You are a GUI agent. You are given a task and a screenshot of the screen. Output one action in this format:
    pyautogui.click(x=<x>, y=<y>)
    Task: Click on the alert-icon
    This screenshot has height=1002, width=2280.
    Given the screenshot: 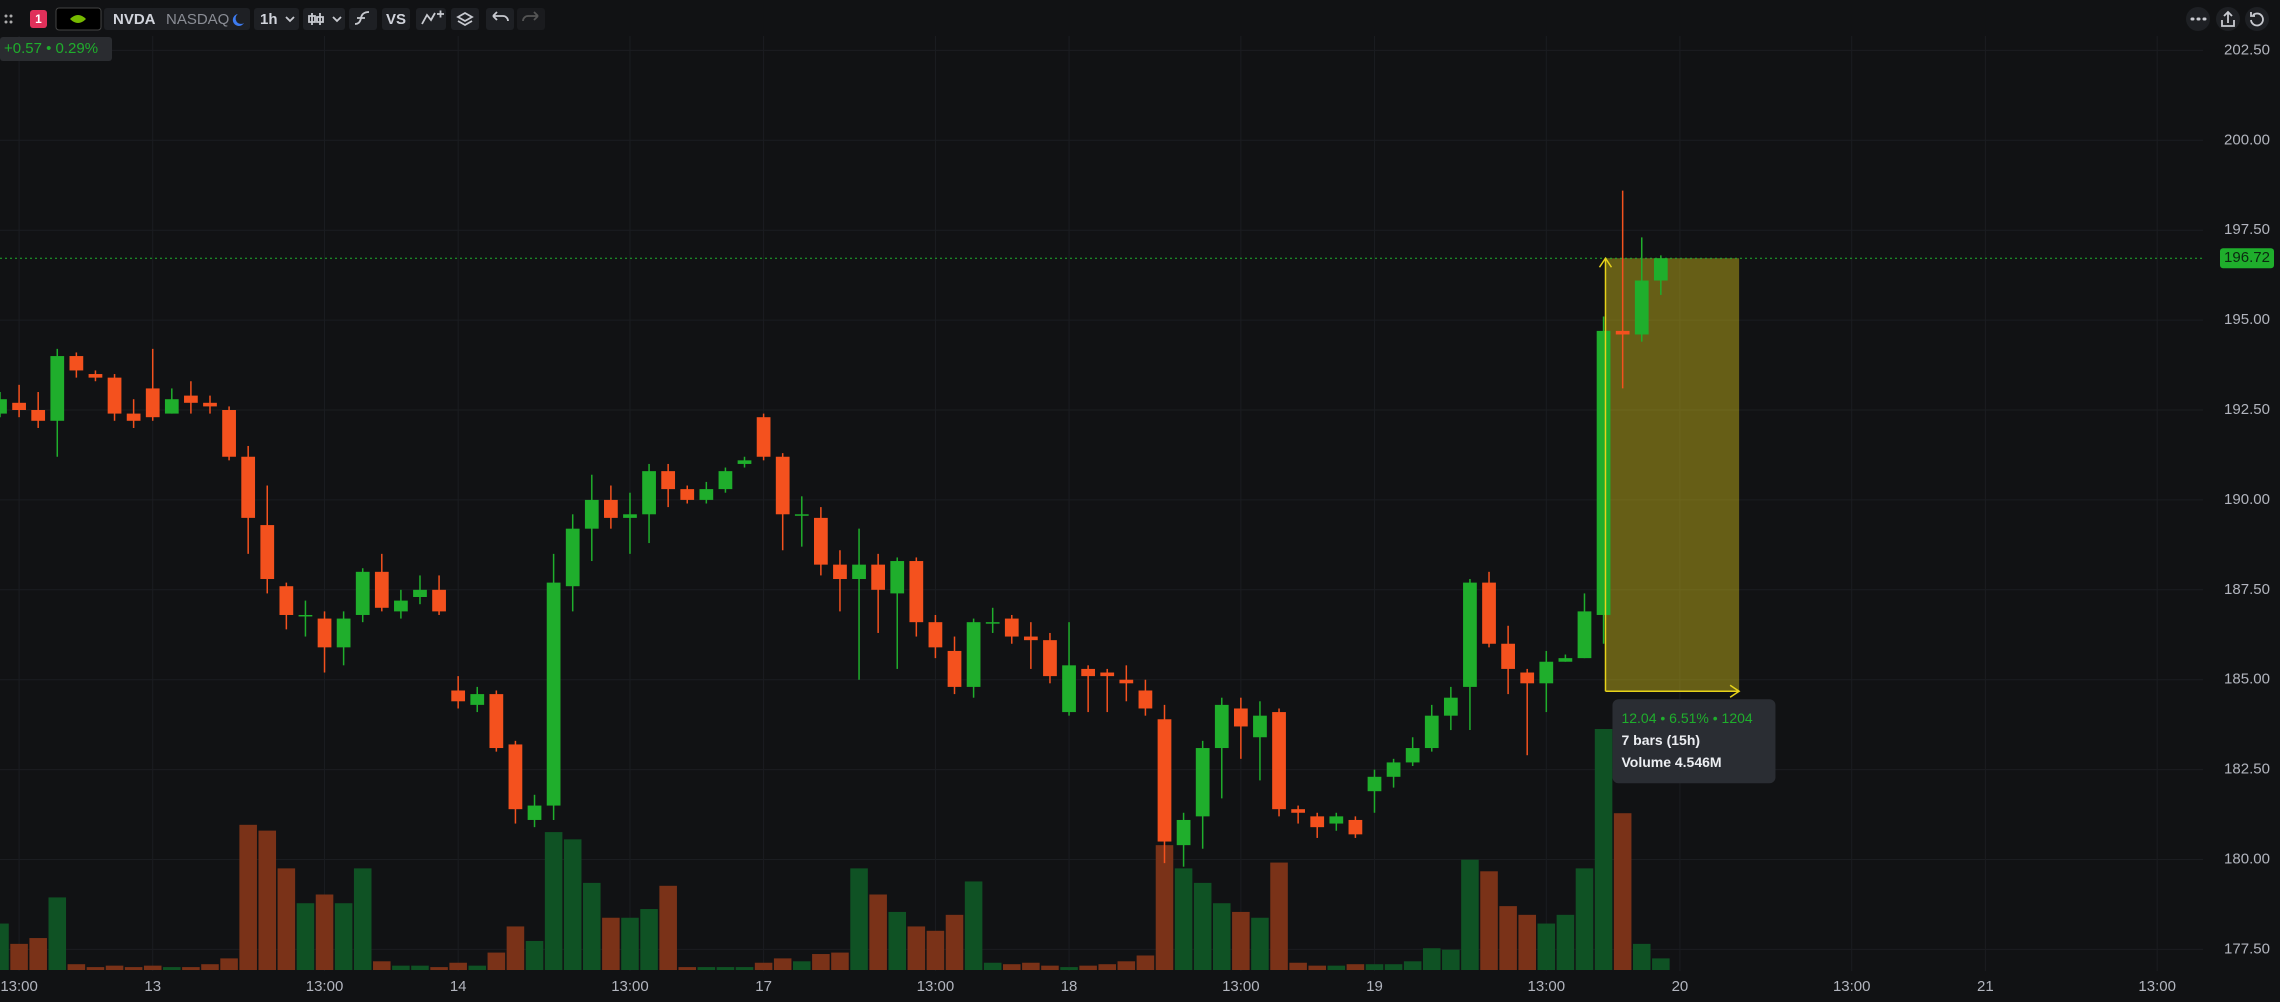 What is the action you would take?
    pyautogui.click(x=432, y=17)
    